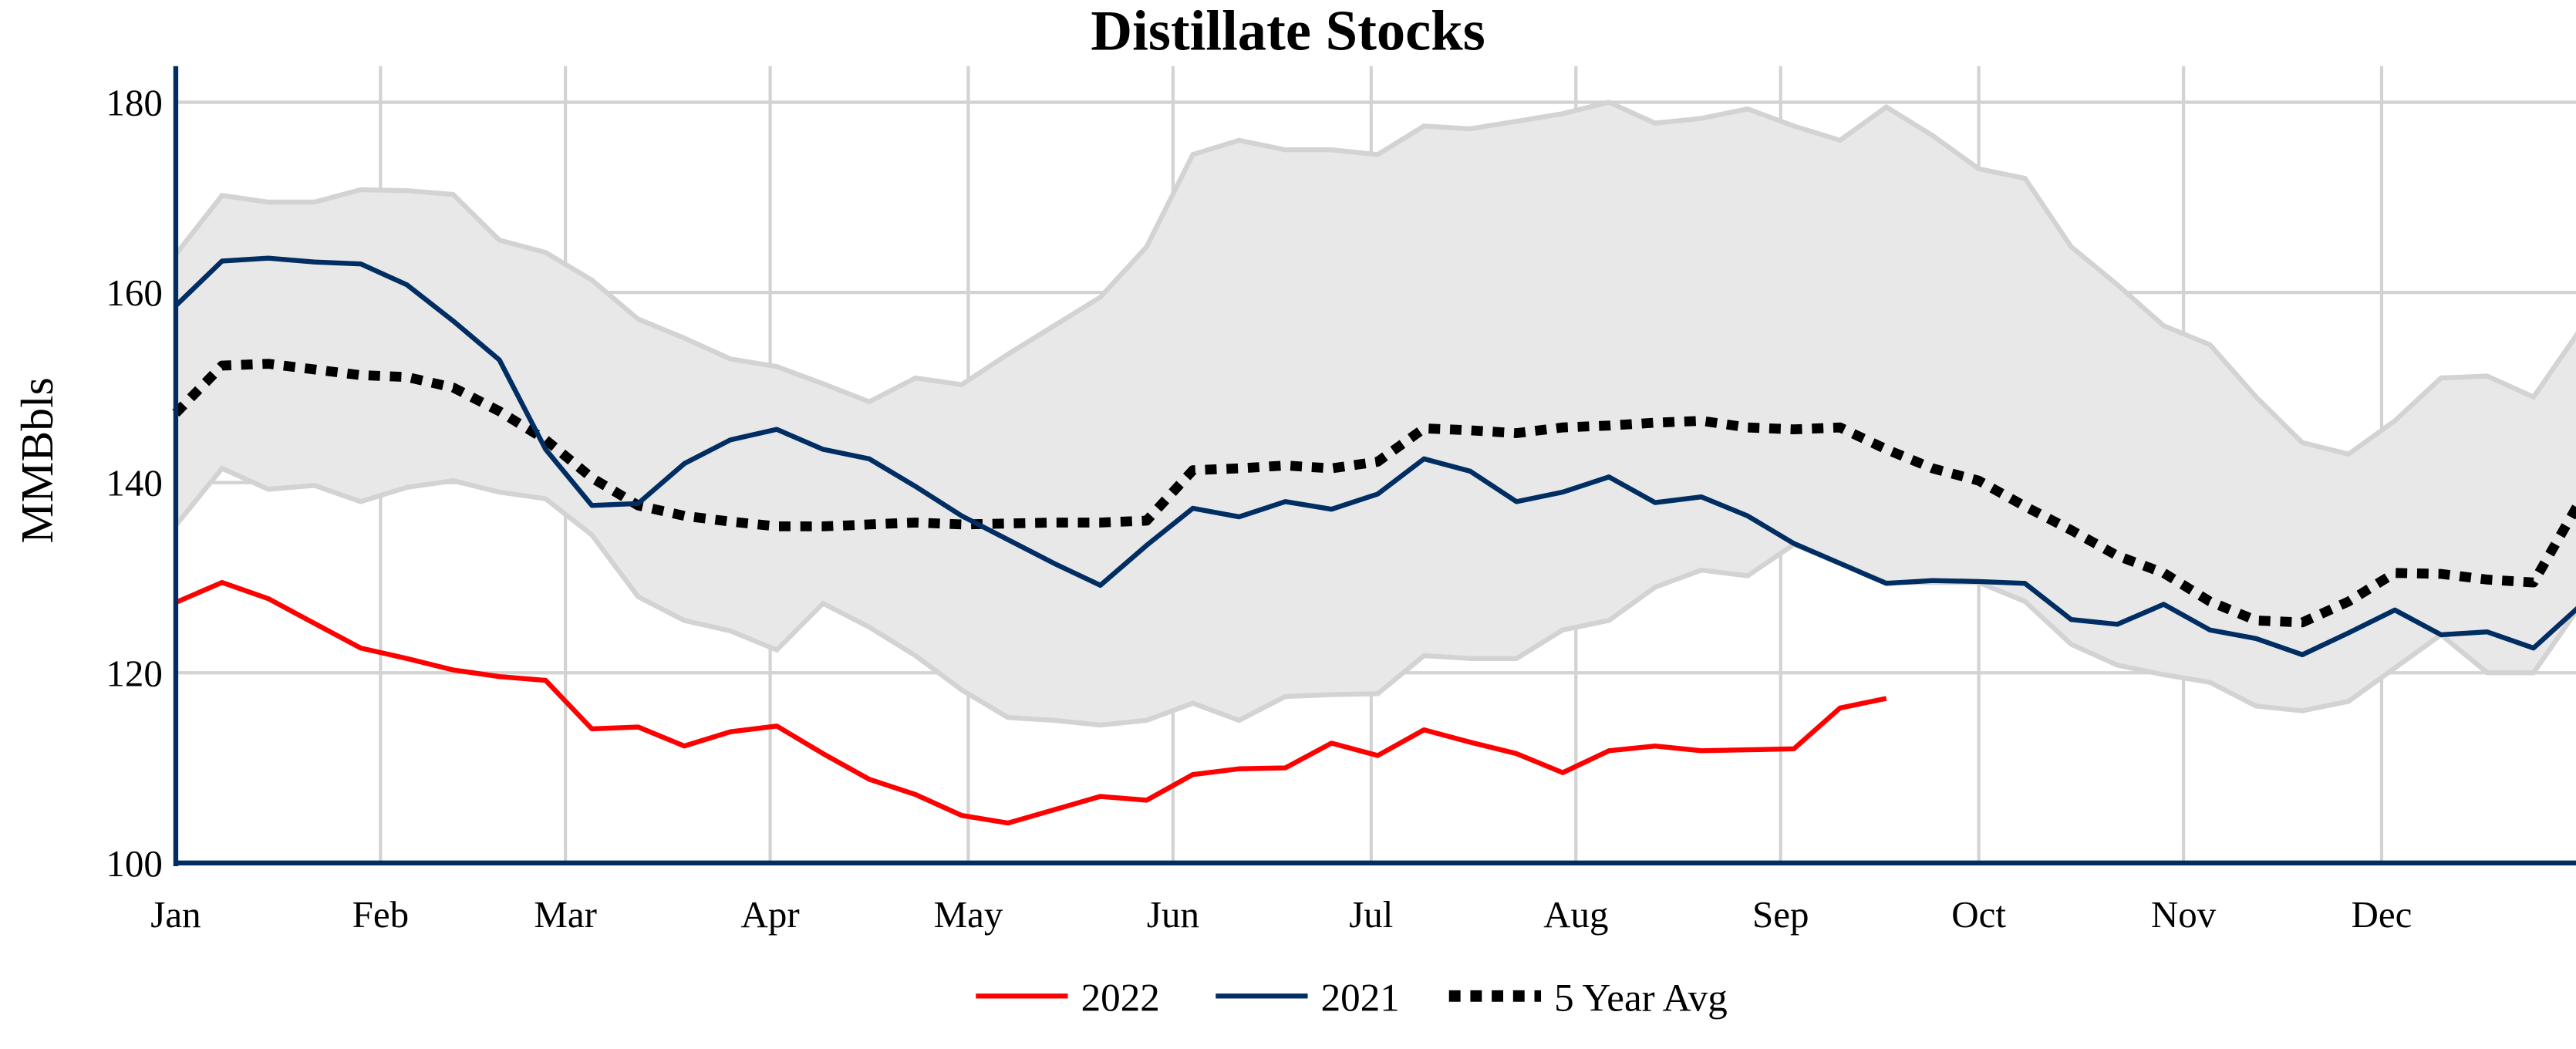 The image size is (2576, 1049). I want to click on x-tick-label: Feb, so click(380, 915).